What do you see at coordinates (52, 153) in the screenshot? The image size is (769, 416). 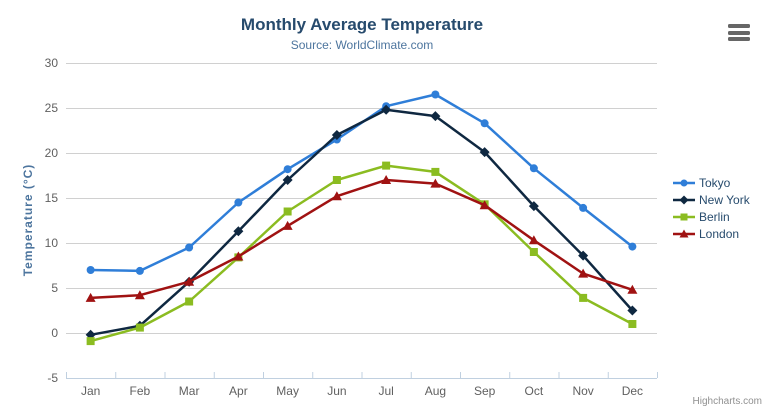 I see `y-axis-label: 20` at bounding box center [52, 153].